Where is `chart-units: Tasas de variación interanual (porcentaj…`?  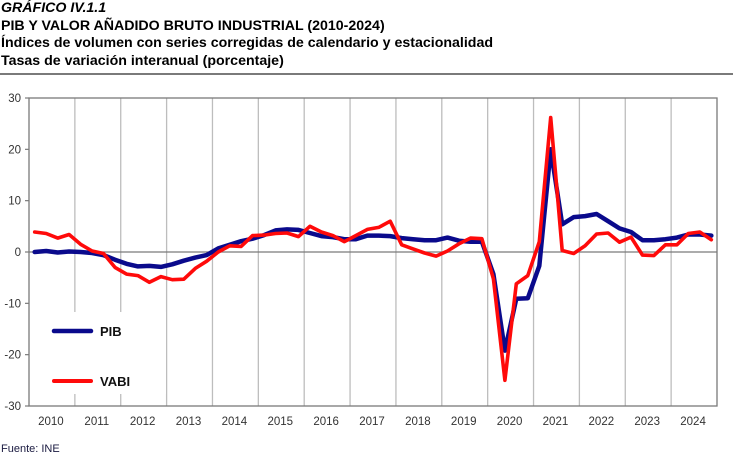 chart-units: Tasas de variación interanual (porcentaj… is located at coordinates (142, 60).